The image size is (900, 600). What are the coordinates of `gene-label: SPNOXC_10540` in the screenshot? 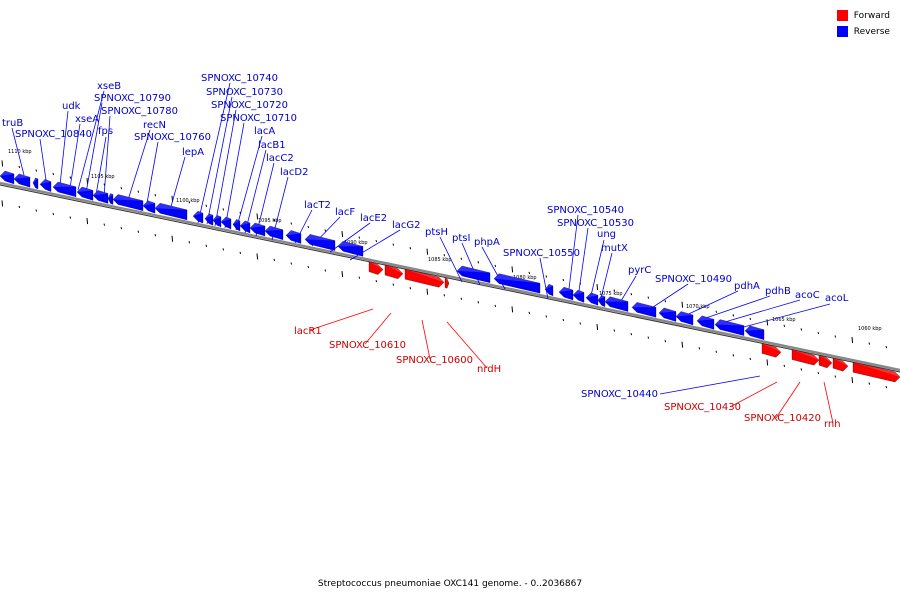 It's located at (585, 210).